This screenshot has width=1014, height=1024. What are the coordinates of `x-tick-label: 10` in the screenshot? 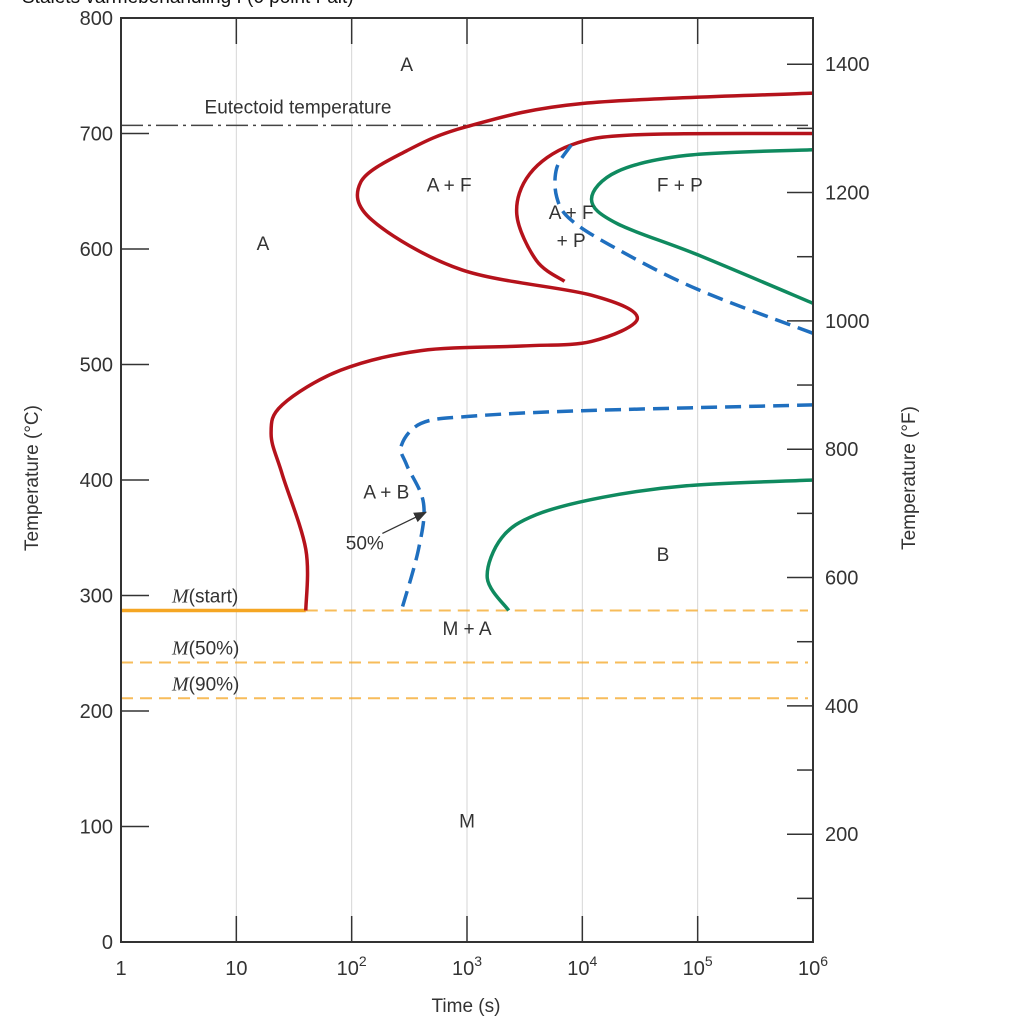 It's located at (236, 969).